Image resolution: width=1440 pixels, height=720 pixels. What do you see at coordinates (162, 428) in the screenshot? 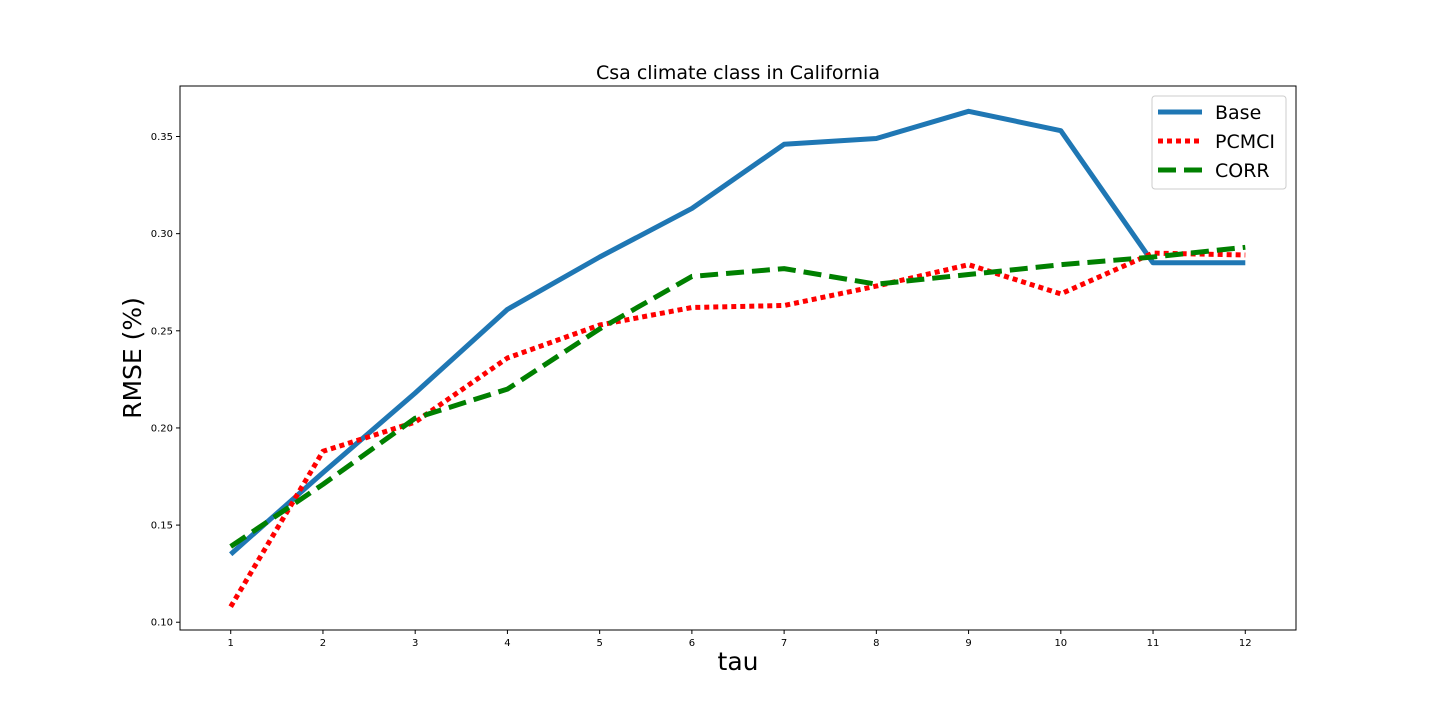
I see `y-tick-label: 0.20` at bounding box center [162, 428].